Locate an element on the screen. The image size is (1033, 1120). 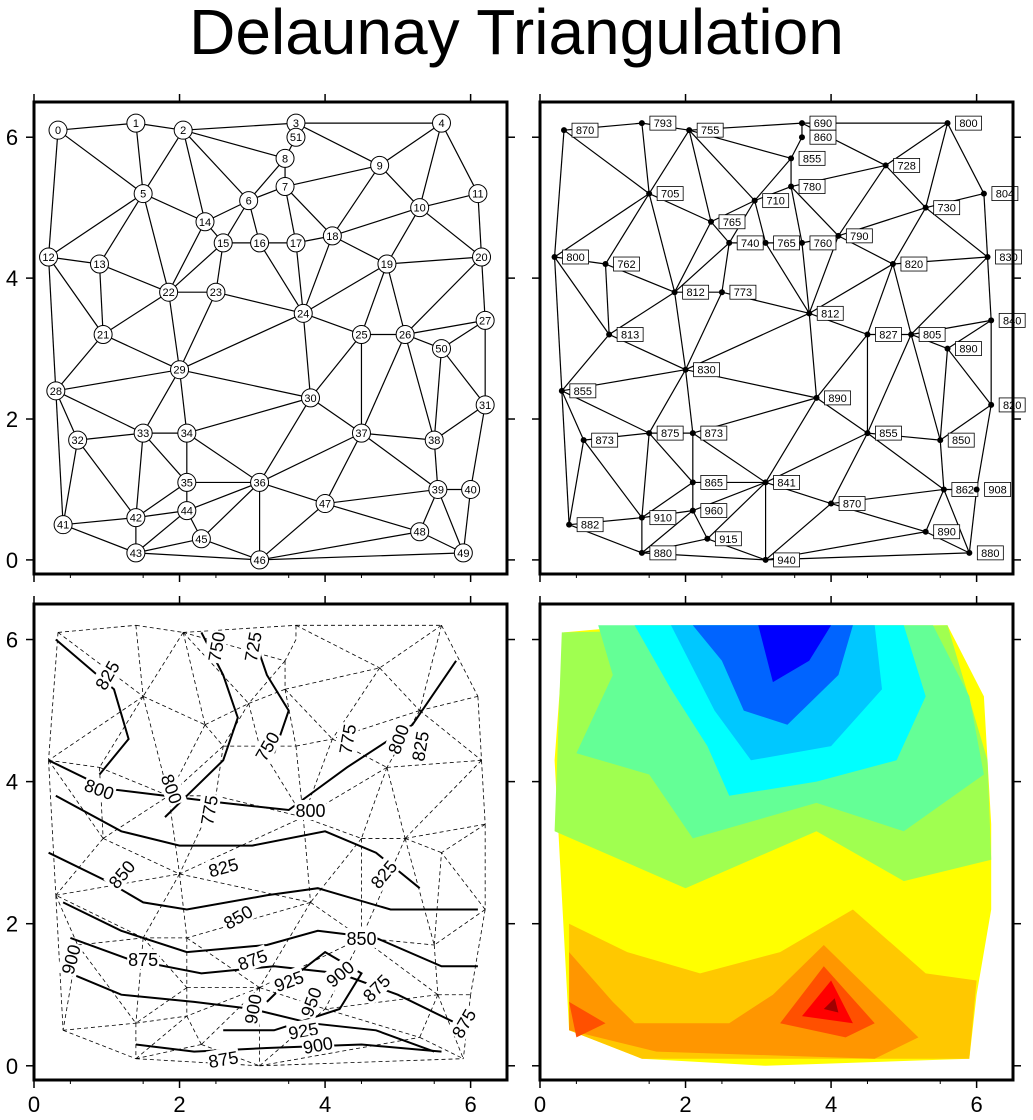
value-label: 760 is located at coordinates (823, 244).